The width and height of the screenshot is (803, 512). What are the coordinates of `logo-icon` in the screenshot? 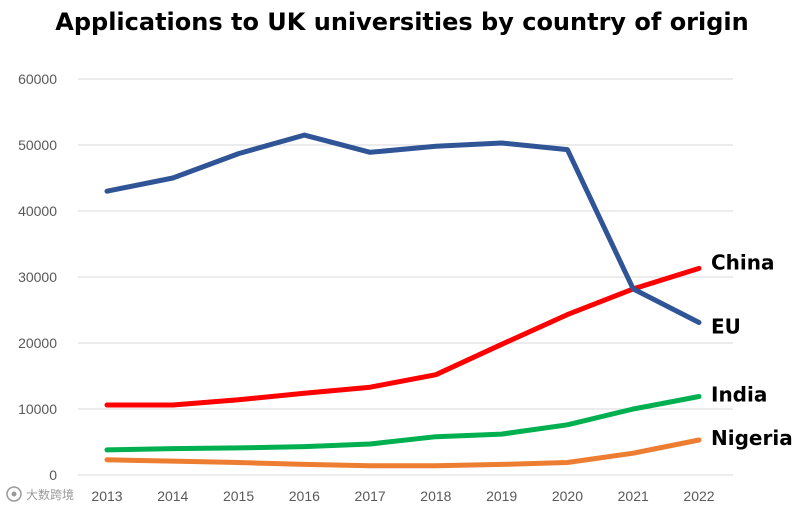 It's located at (14, 494).